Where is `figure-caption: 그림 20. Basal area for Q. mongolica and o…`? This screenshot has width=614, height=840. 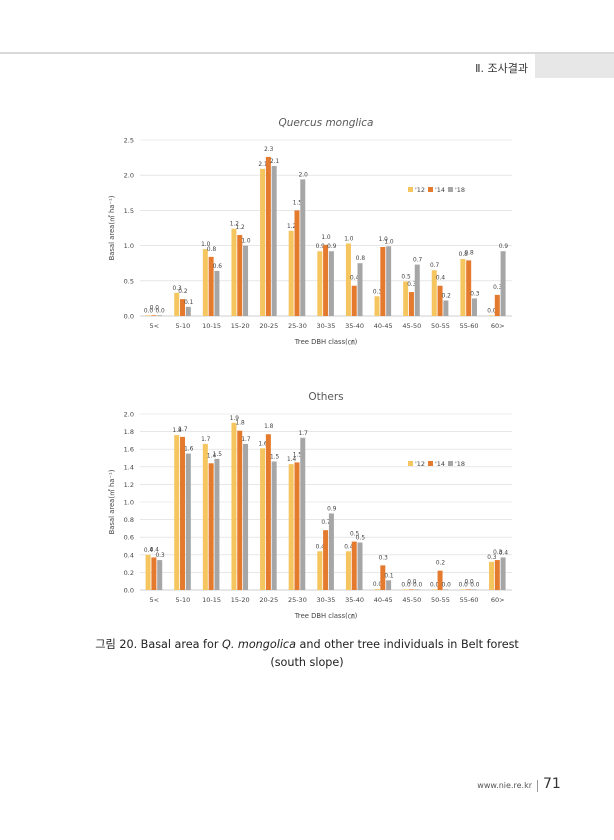
figure-caption: 그림 20. Basal area for Q. mongolica and o… is located at coordinates (307, 654).